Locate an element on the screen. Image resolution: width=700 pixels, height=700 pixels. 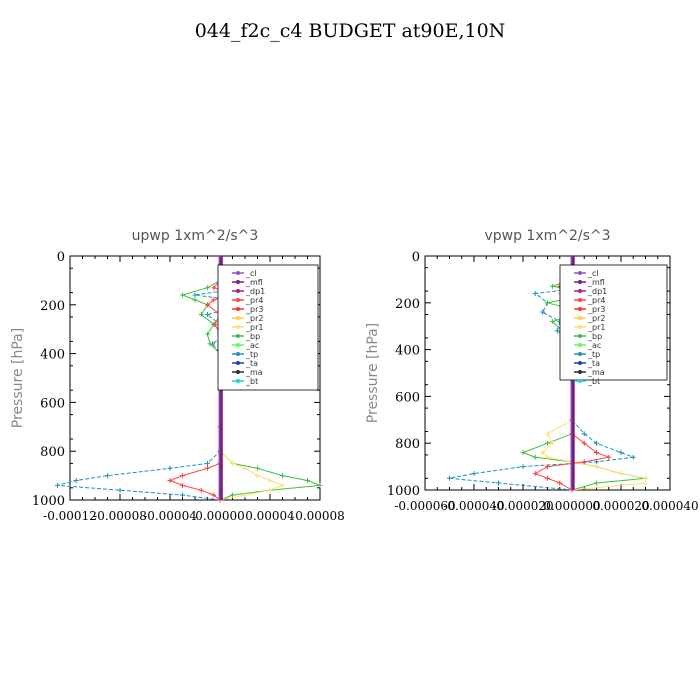
figure-title: 044_f2c_c4 BUDGET at90E,10N is located at coordinates (350, 31).